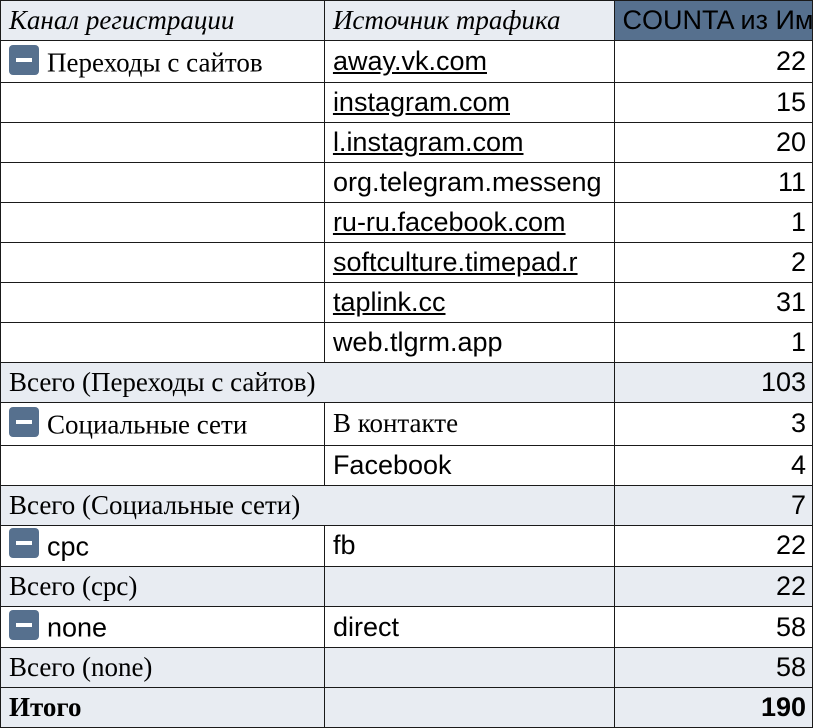  I want to click on subtotal-label: Всего (cpc), so click(162, 586).